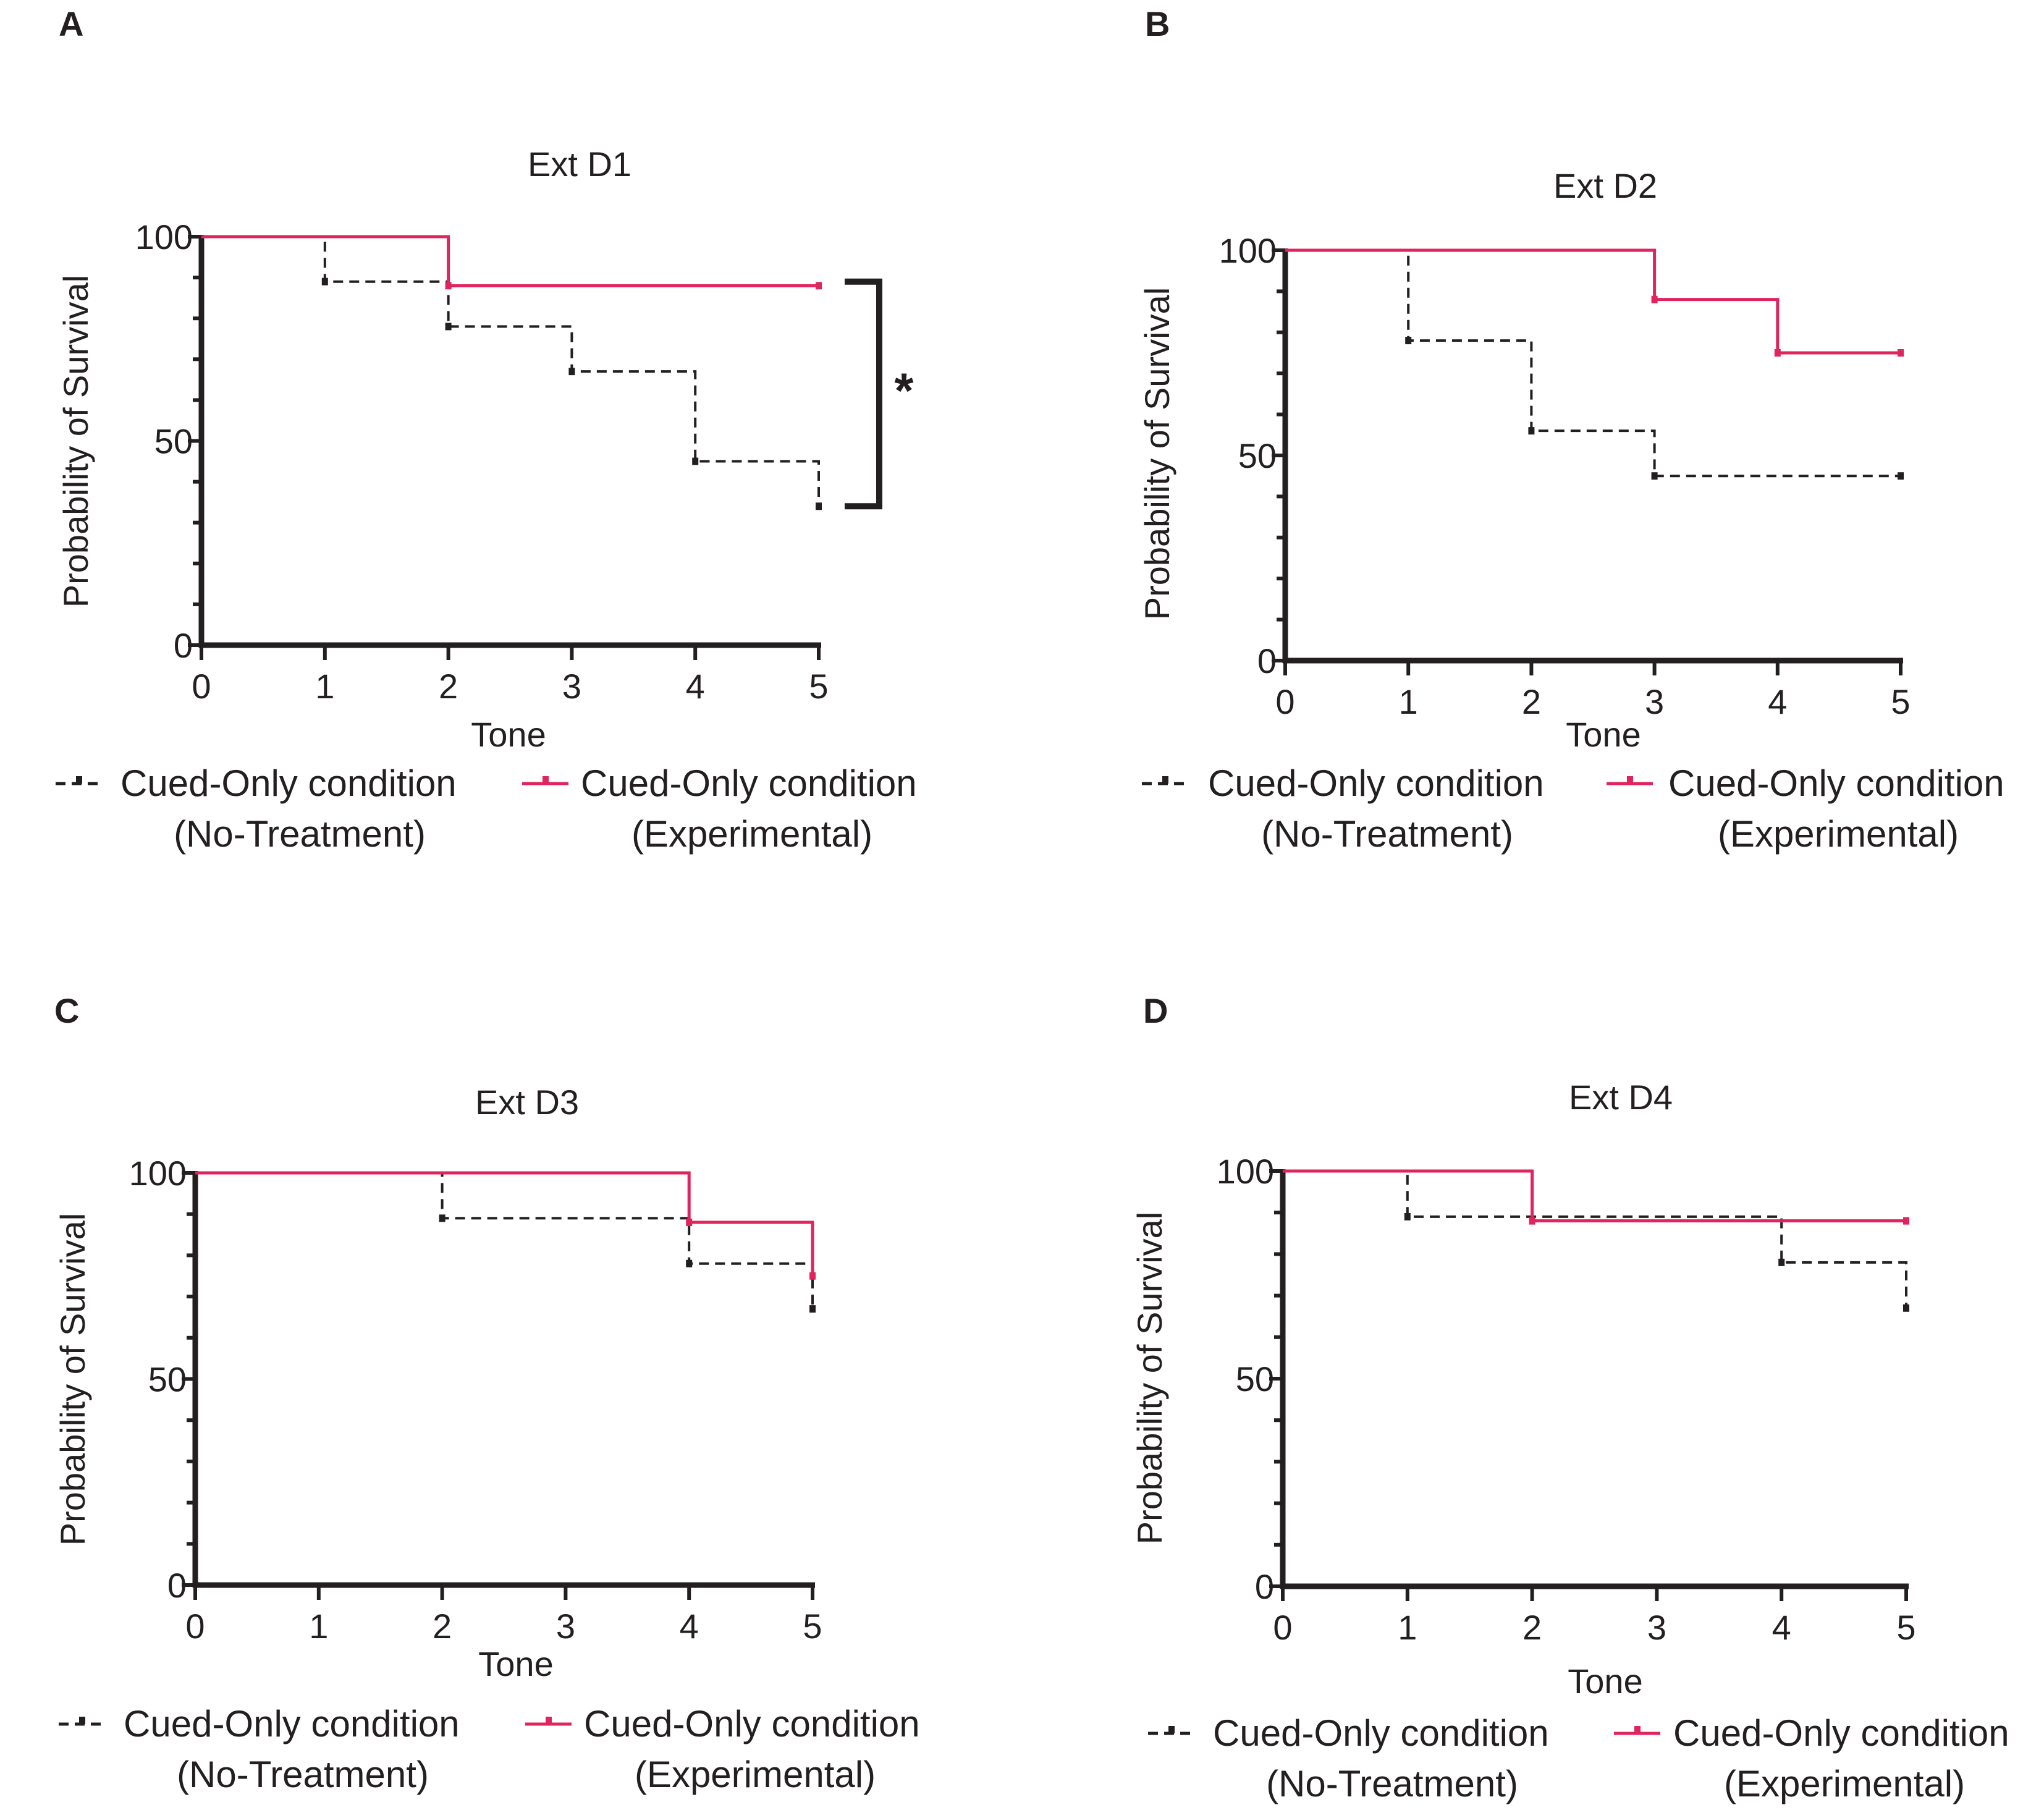  What do you see at coordinates (904, 390) in the screenshot?
I see `significance-asterisk: *` at bounding box center [904, 390].